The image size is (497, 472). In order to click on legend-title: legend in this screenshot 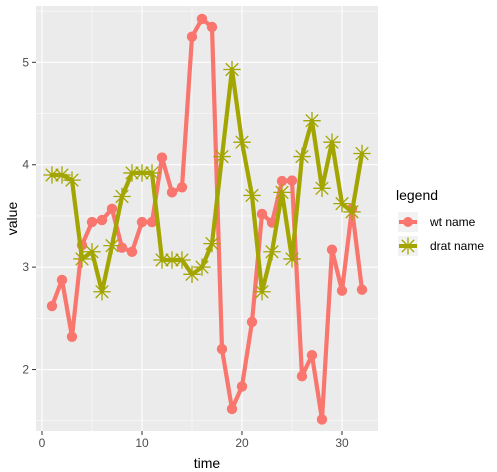, I will do `click(417, 195)`.